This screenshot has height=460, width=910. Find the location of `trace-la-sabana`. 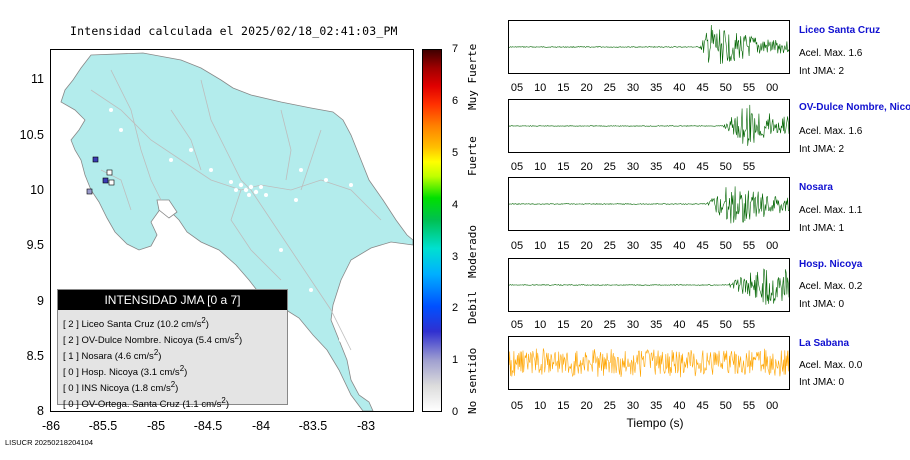

trace-la-sabana is located at coordinates (649, 363).